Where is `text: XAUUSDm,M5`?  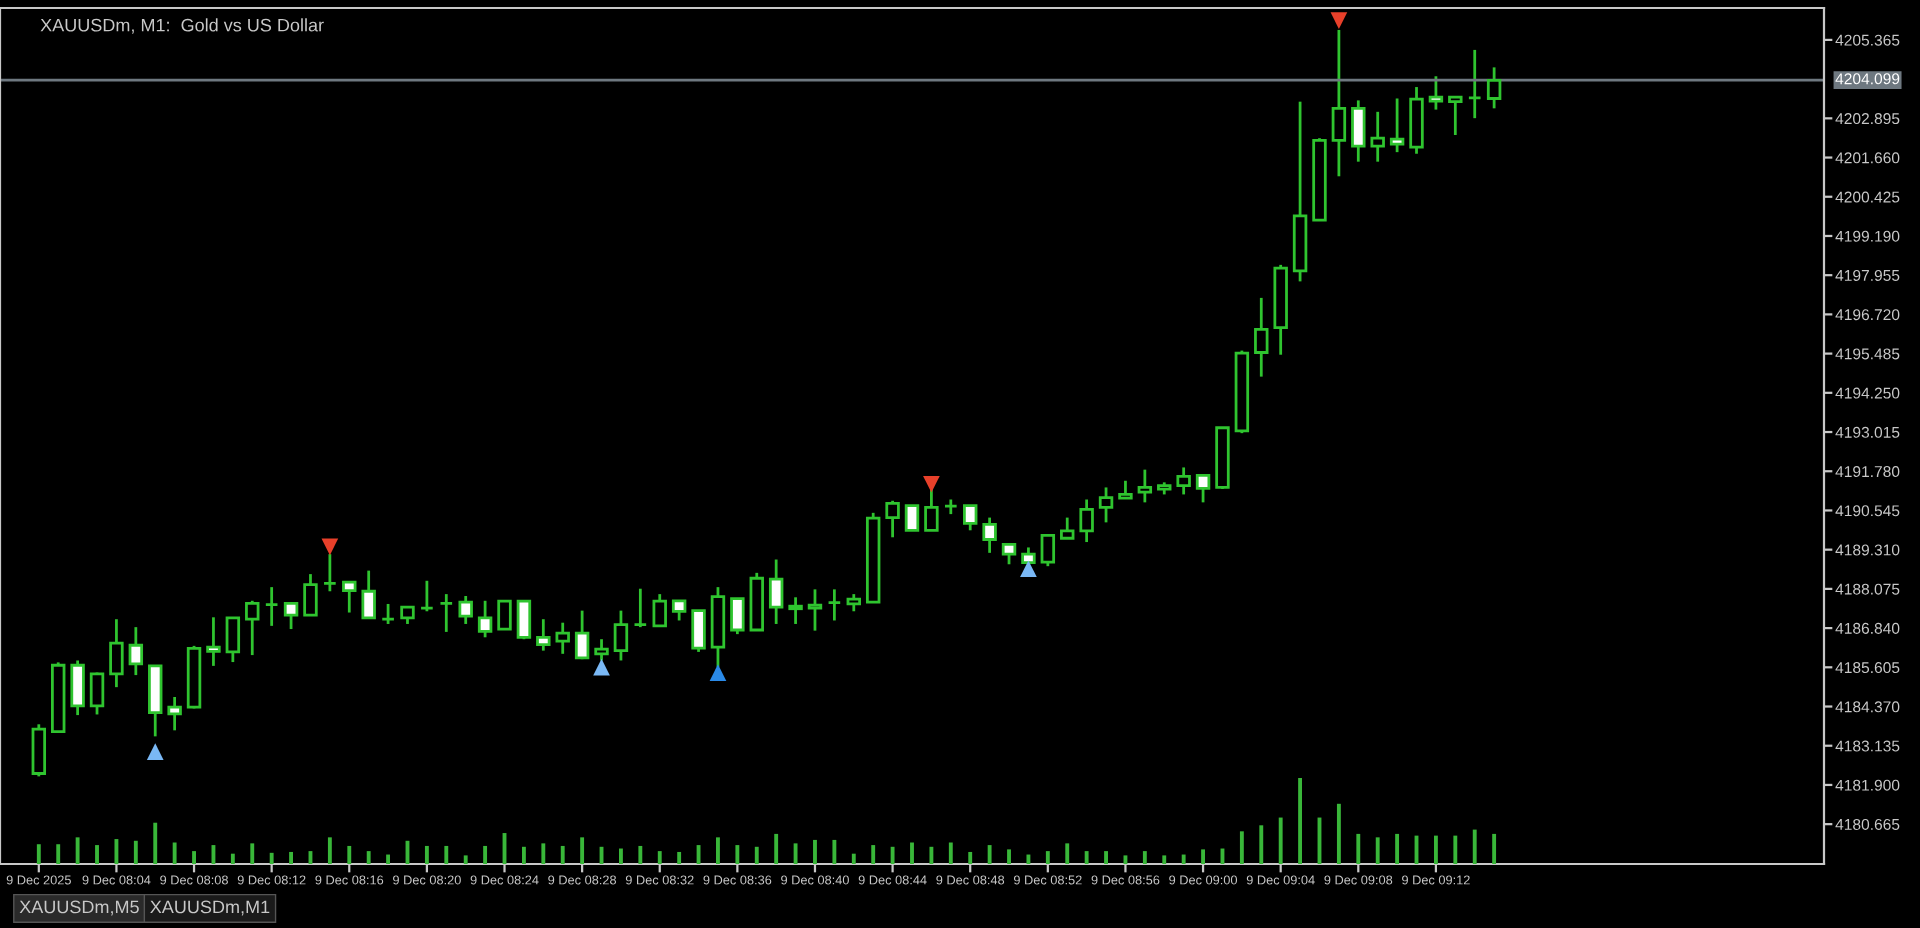 text: XAUUSDm,M5 is located at coordinates (79, 908).